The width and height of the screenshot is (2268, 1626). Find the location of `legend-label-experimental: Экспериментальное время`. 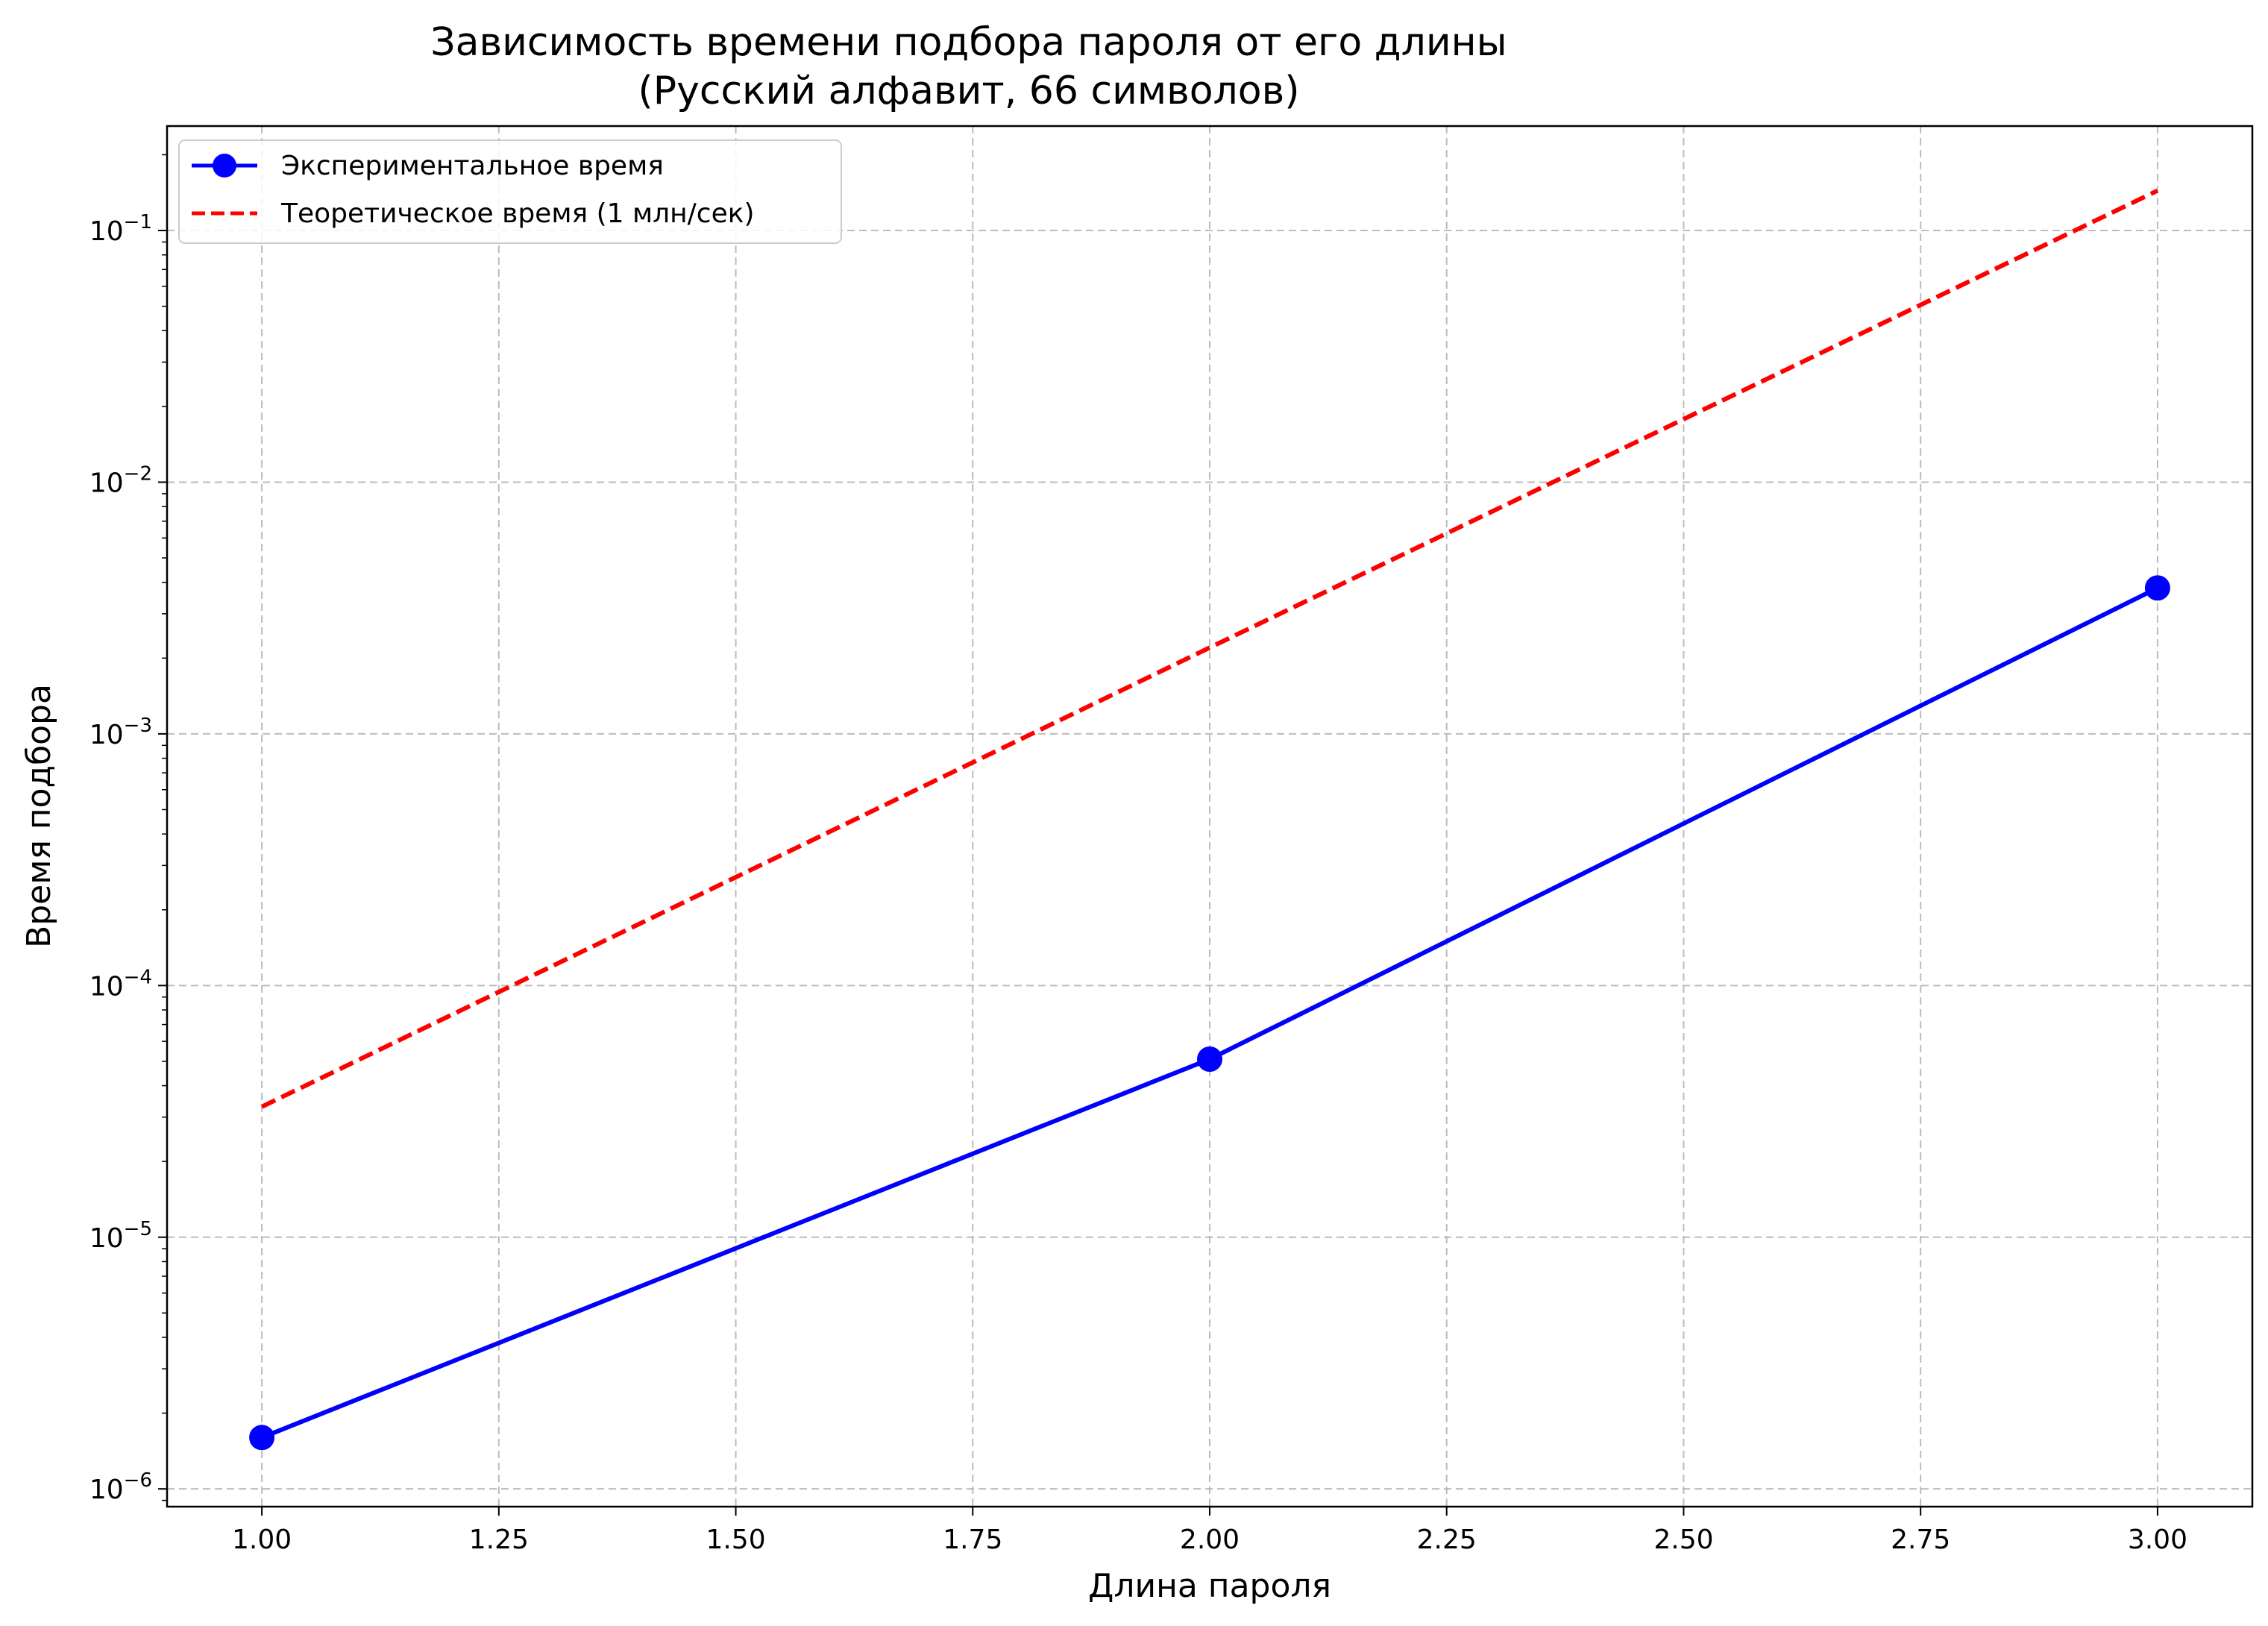

legend-label-experimental: Экспериментальное время is located at coordinates (472, 166).